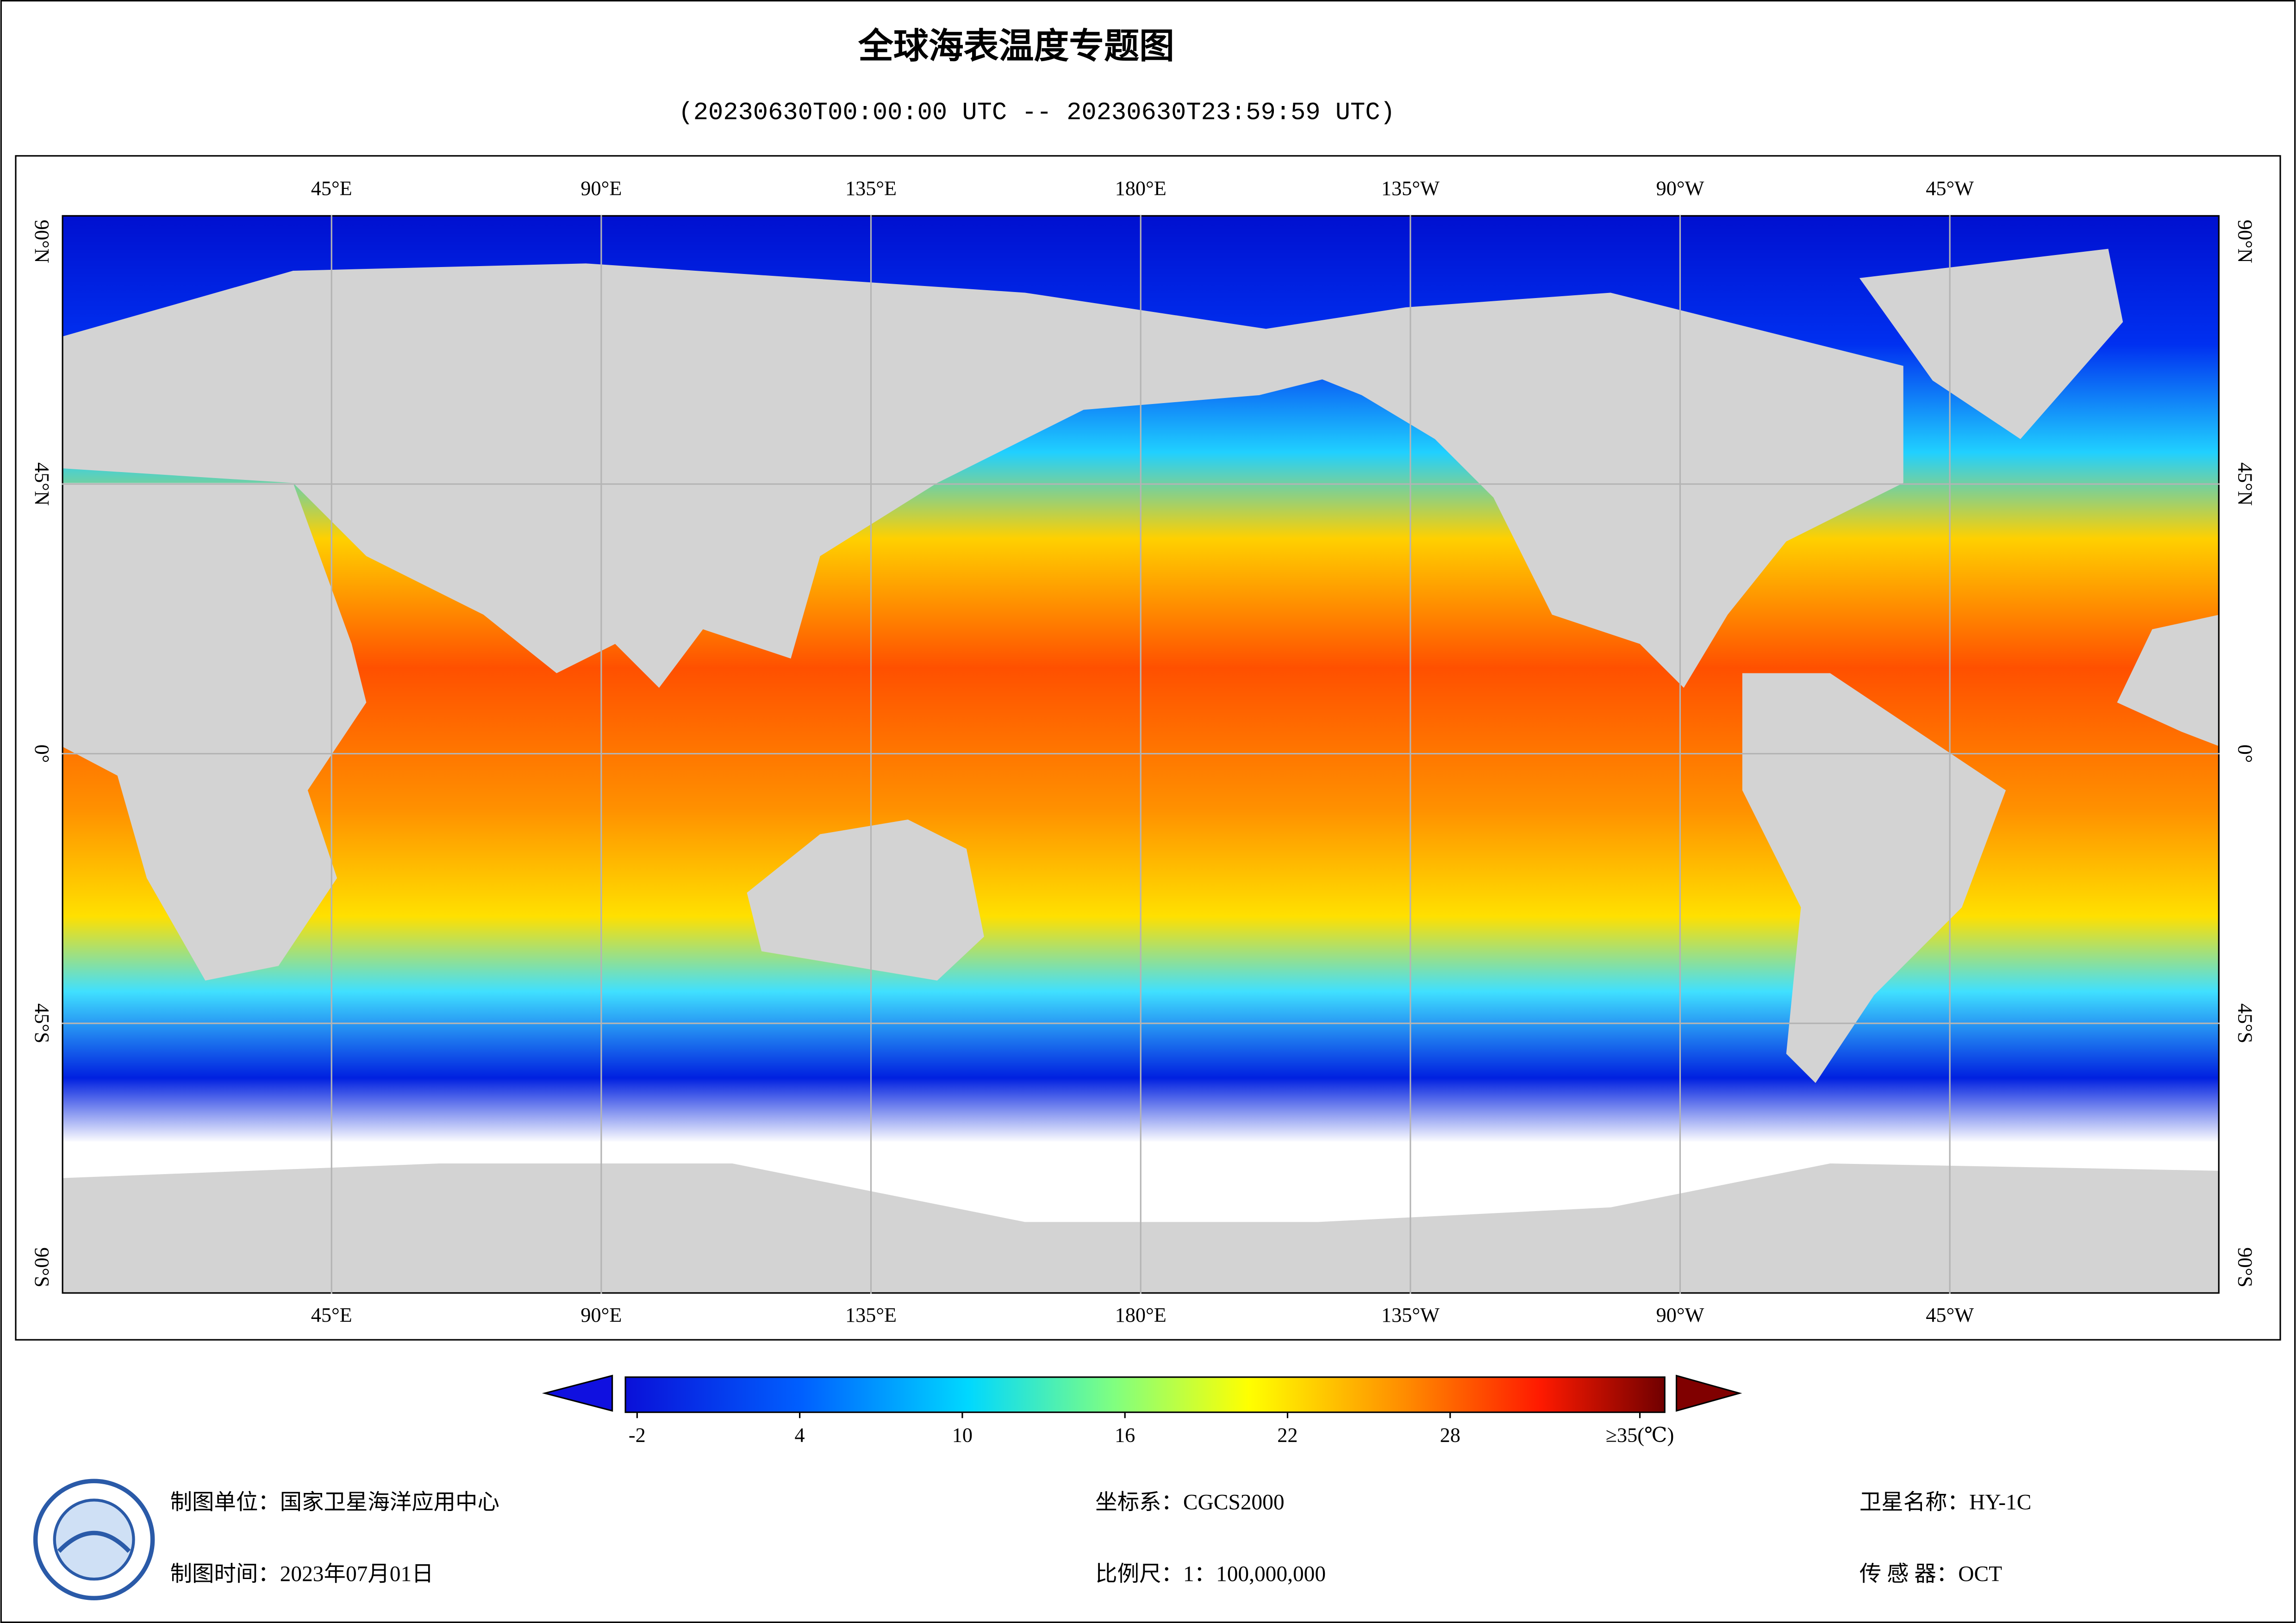 The image size is (2296, 1623). I want to click on colorbar, so click(1145, 1394).